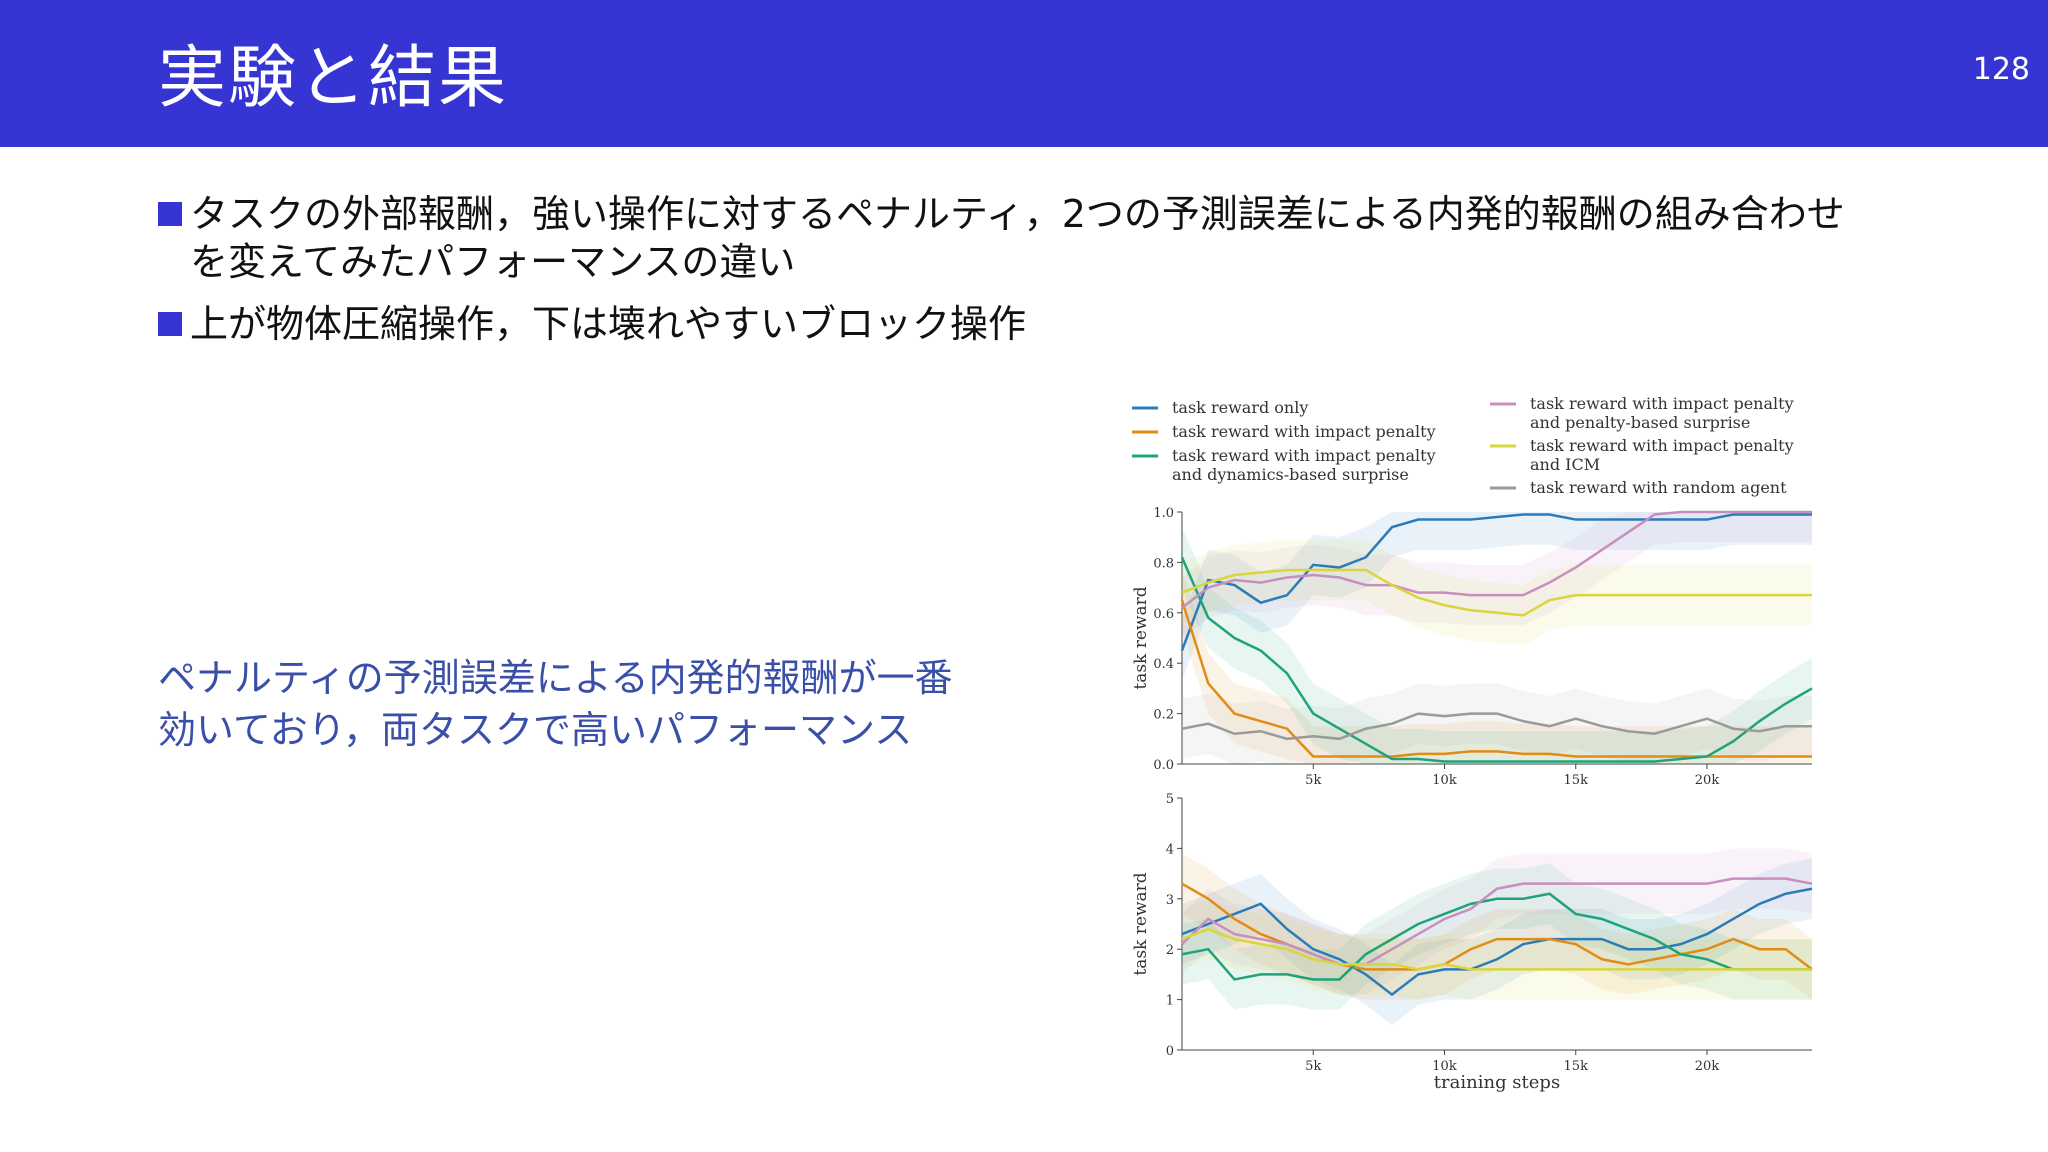 The width and height of the screenshot is (2048, 1152). What do you see at coordinates (1163, 563) in the screenshot?
I see `y-tick-label: 0.8` at bounding box center [1163, 563].